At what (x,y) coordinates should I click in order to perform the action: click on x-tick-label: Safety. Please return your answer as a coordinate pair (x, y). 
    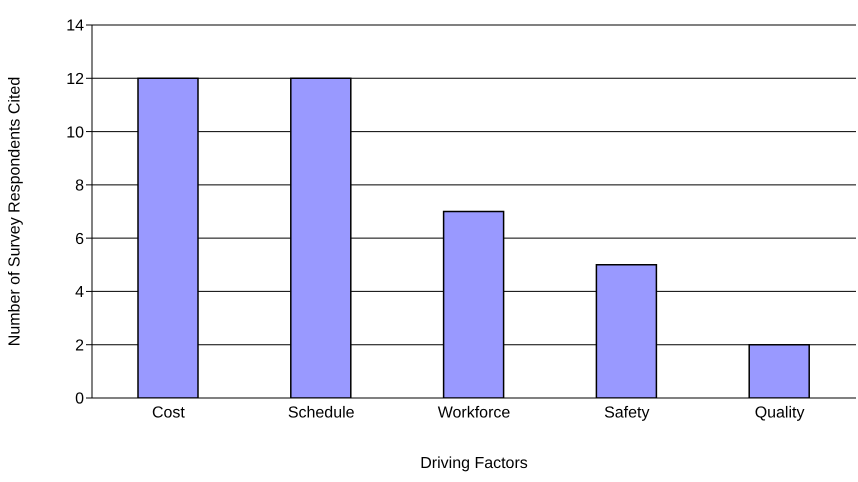
    Looking at the image, I should click on (627, 413).